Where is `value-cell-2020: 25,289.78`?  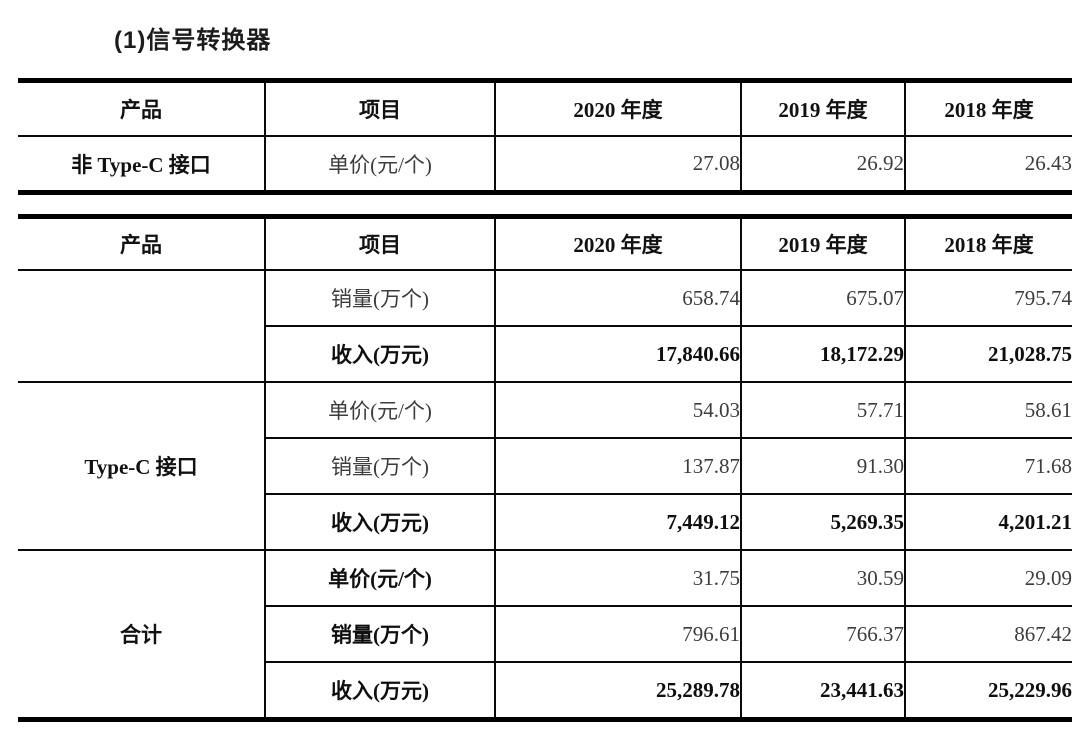
value-cell-2020: 25,289.78 is located at coordinates (618, 691).